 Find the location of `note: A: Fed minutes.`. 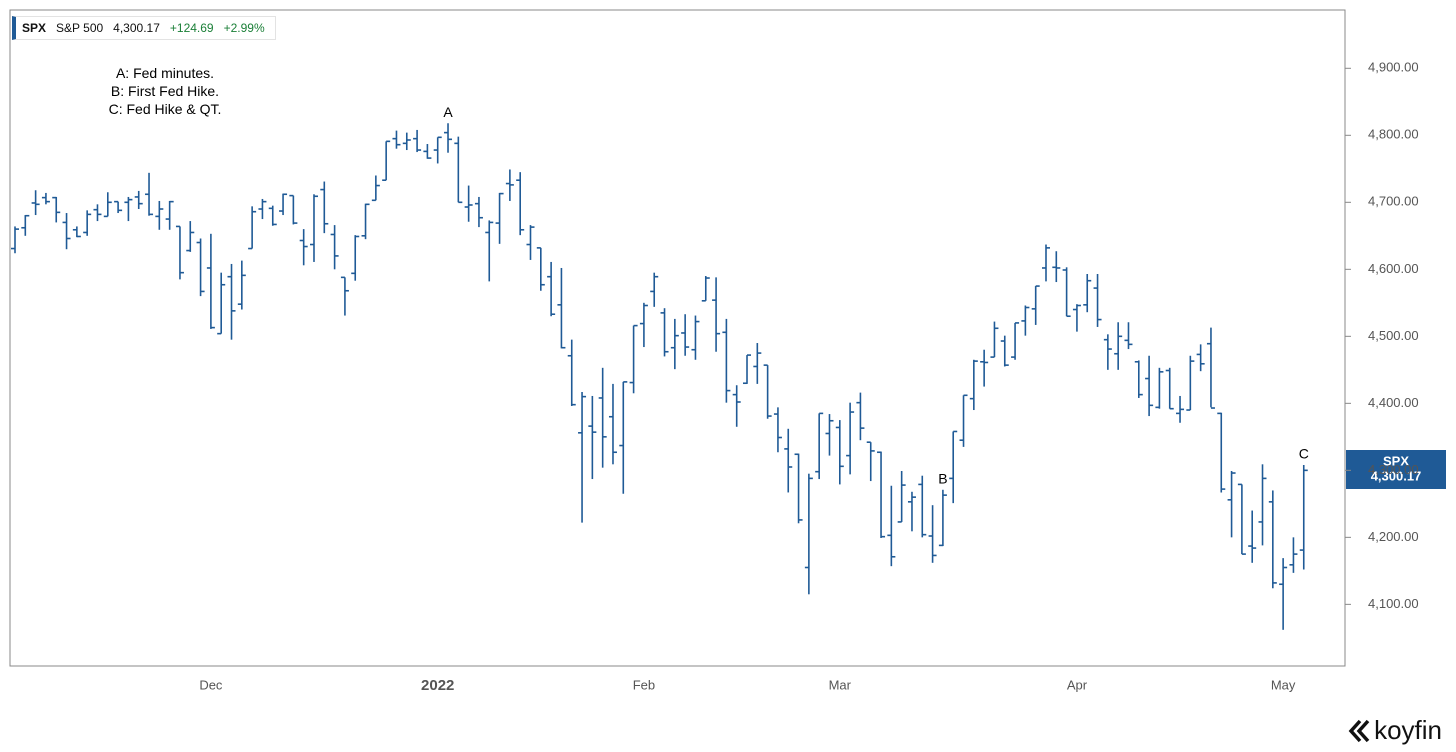

note: A: Fed minutes. is located at coordinates (165, 73).